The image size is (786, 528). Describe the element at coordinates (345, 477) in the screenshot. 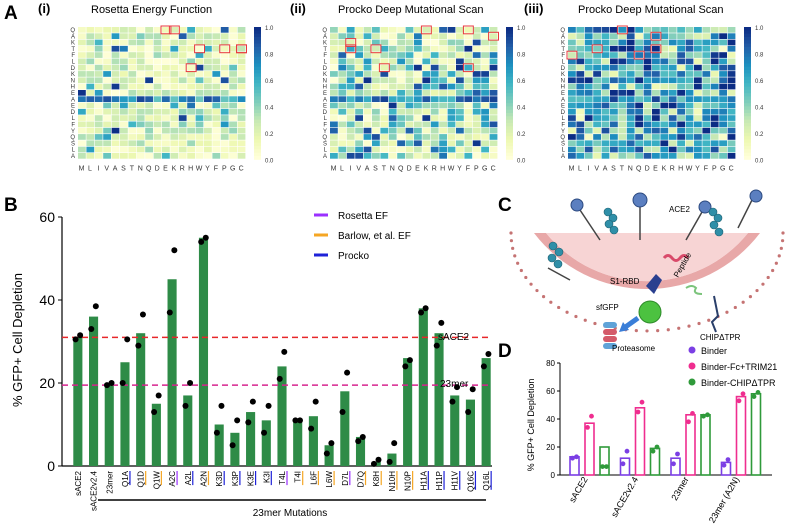

I see `xtick-d7l: D7L` at that location.